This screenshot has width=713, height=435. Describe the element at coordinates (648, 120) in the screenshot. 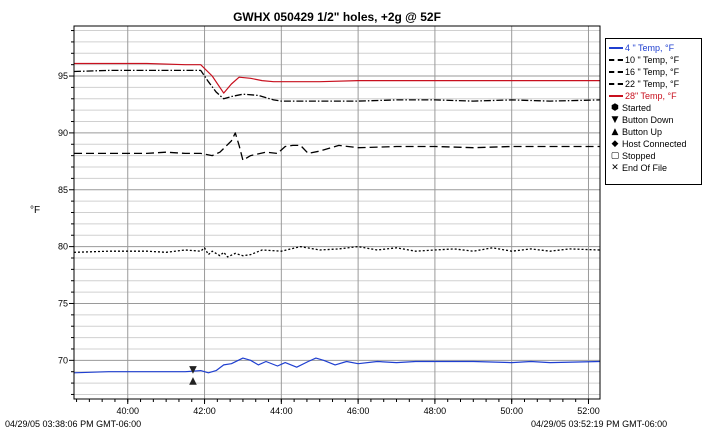

I see `legend-label: Button Down` at that location.